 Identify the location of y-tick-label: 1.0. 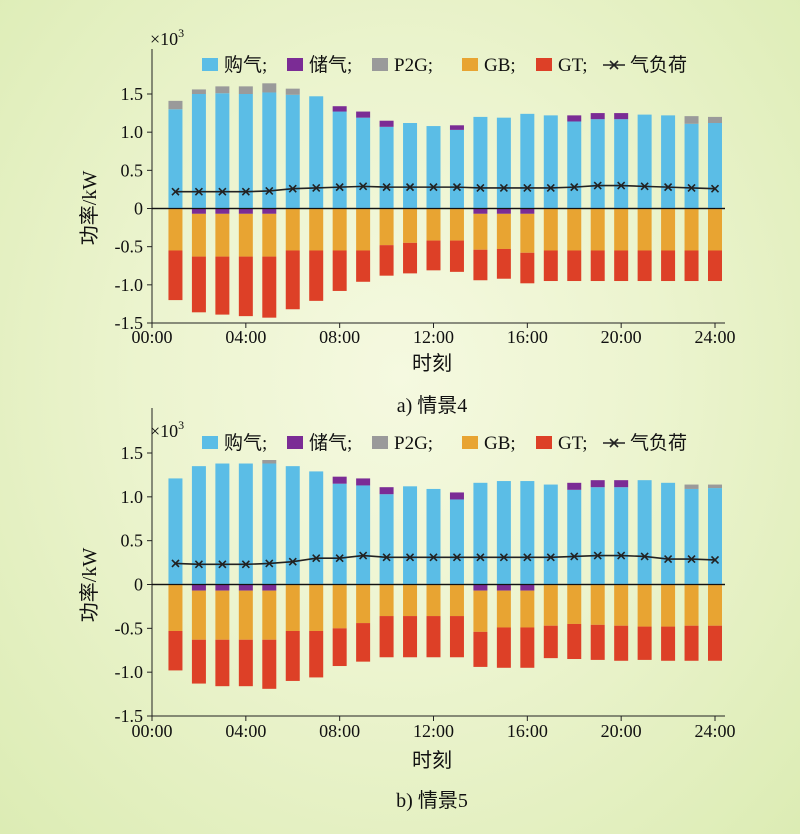
(132, 497).